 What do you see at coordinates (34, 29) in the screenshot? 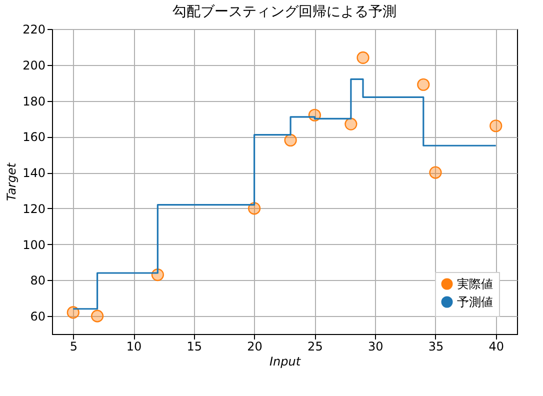
I see `y-tick-label: 220` at bounding box center [34, 29].